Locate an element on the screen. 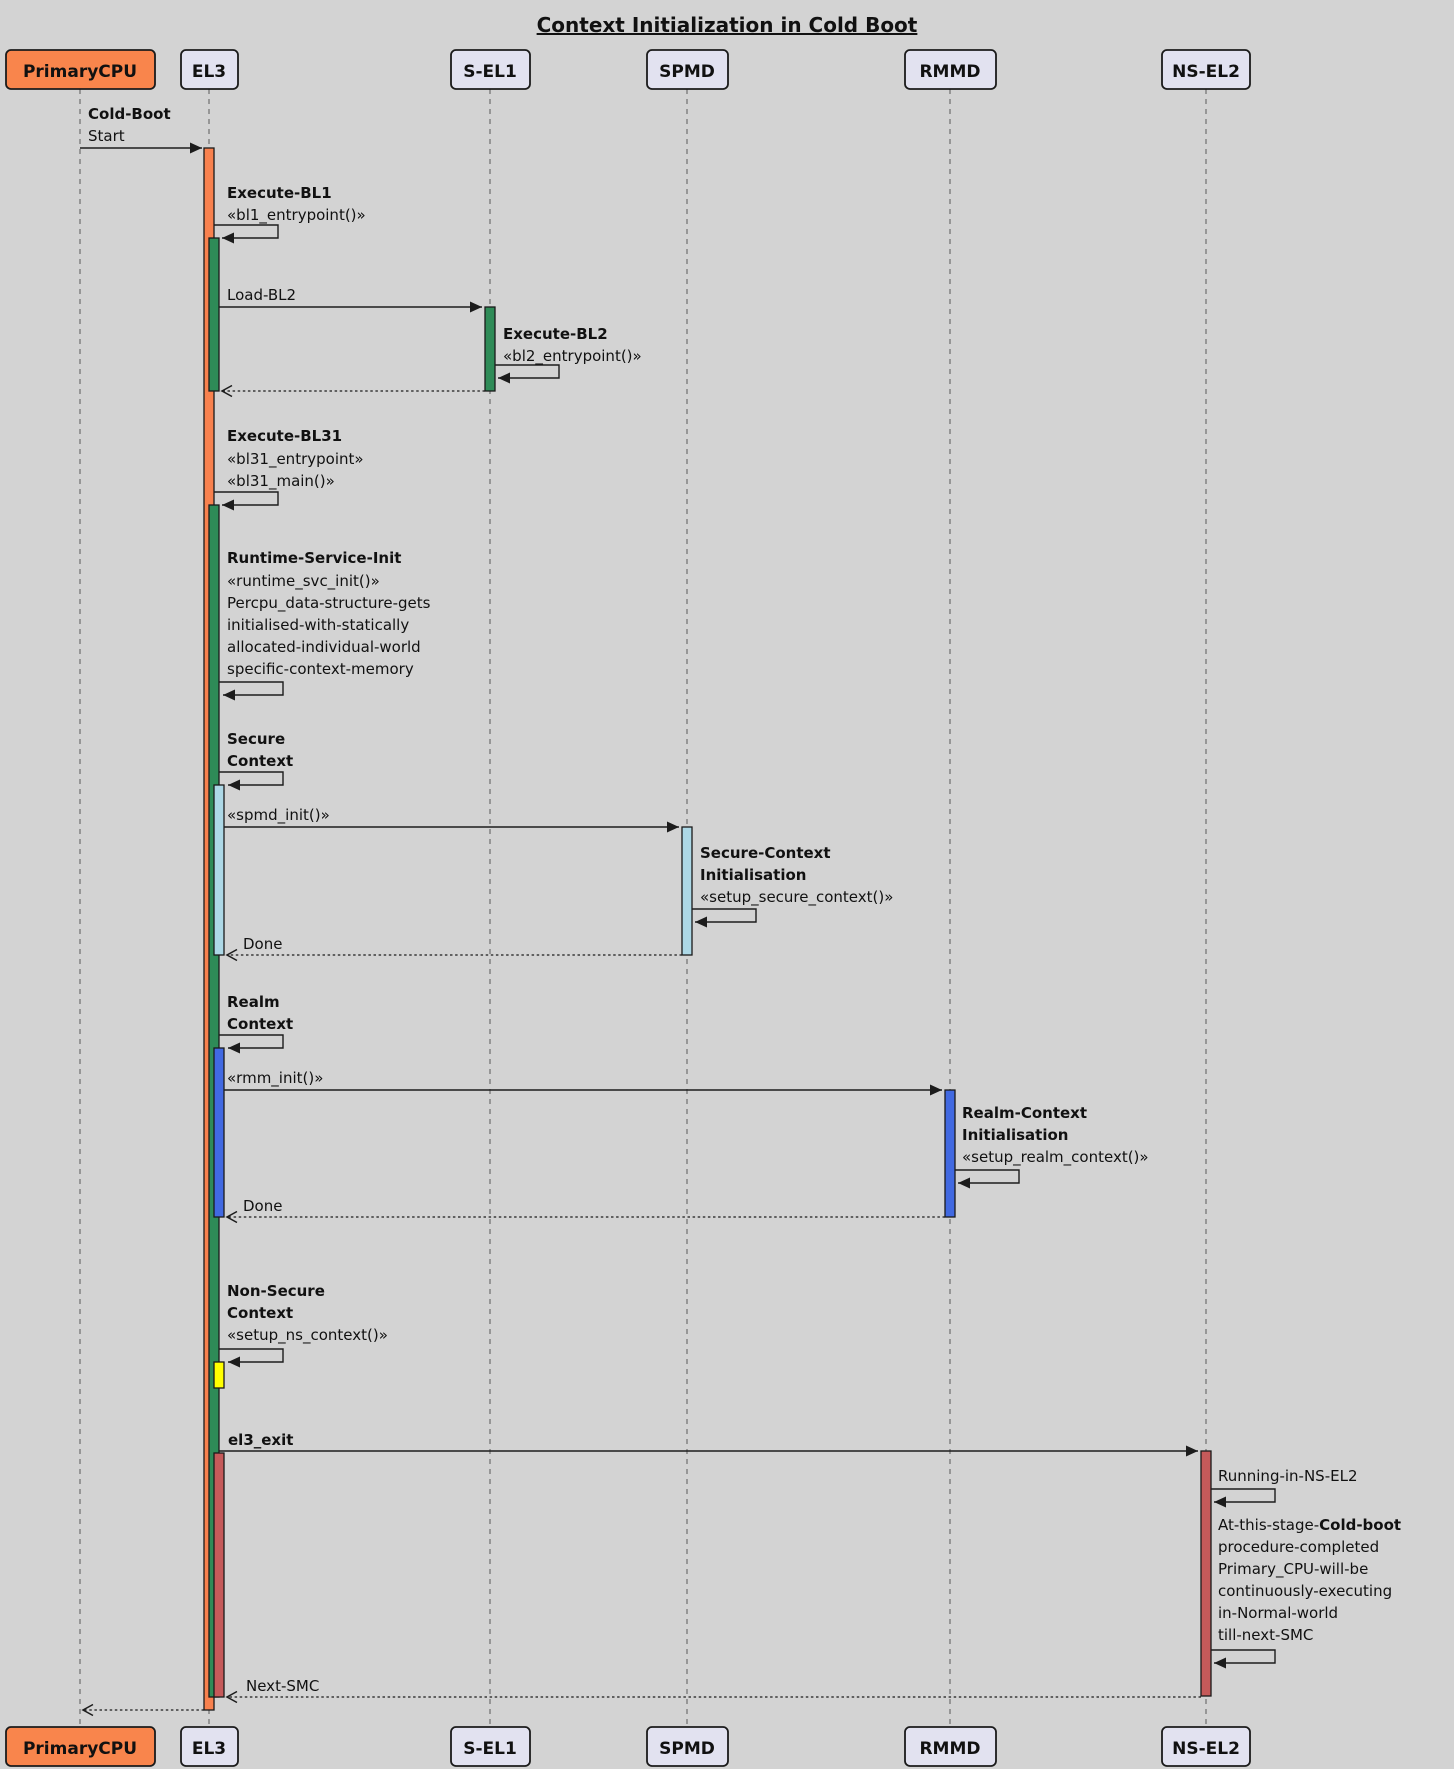 Image resolution: width=1454 pixels, height=1769 pixels. activation-ns-el2-red is located at coordinates (1206, 1573).